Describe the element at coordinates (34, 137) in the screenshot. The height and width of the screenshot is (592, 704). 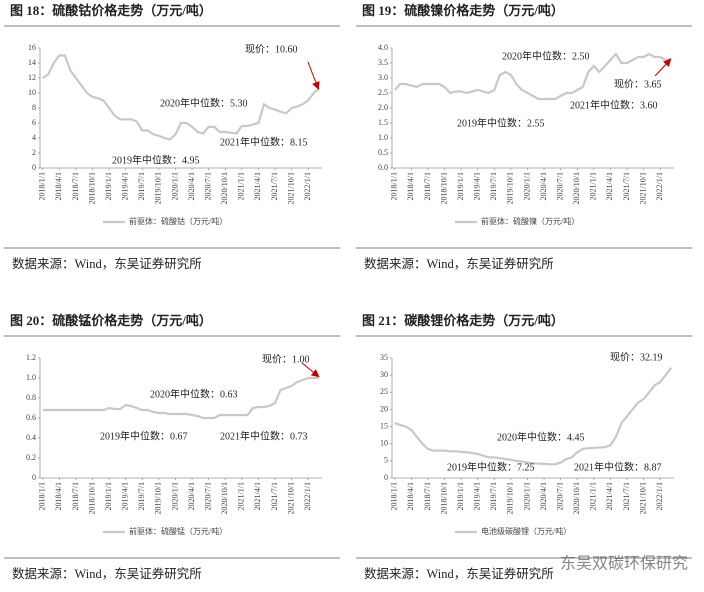
I see `y-tick-label: 4` at that location.